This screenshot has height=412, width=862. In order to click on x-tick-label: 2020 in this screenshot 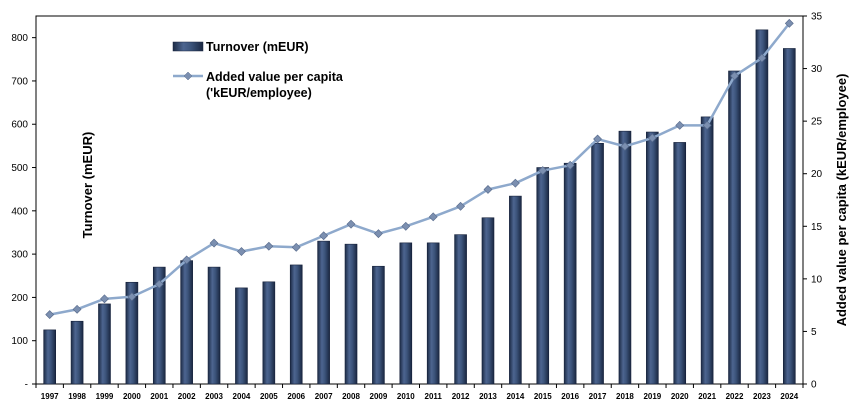, I will do `click(680, 396)`.